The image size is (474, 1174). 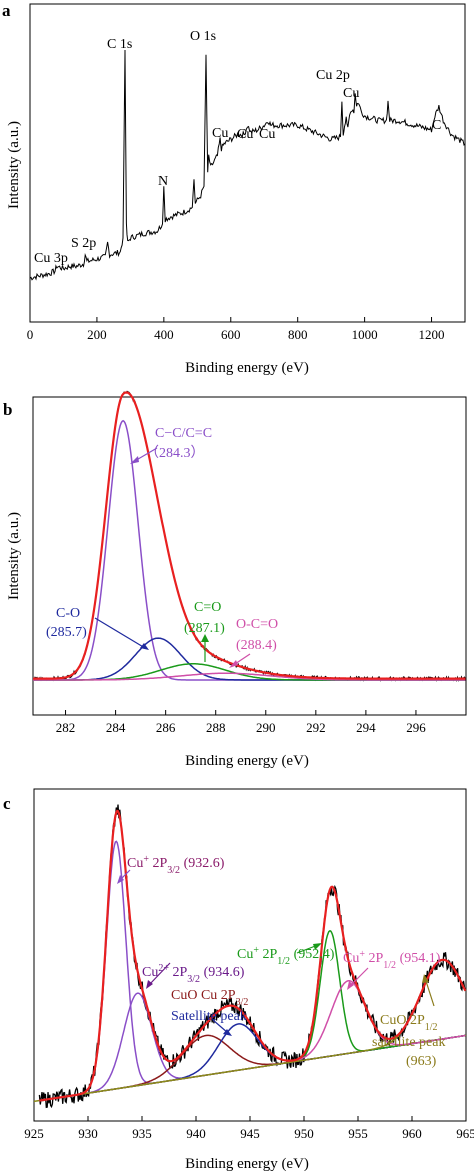 What do you see at coordinates (412, 1133) in the screenshot?
I see `panel-c-tick-label-7: 960` at bounding box center [412, 1133].